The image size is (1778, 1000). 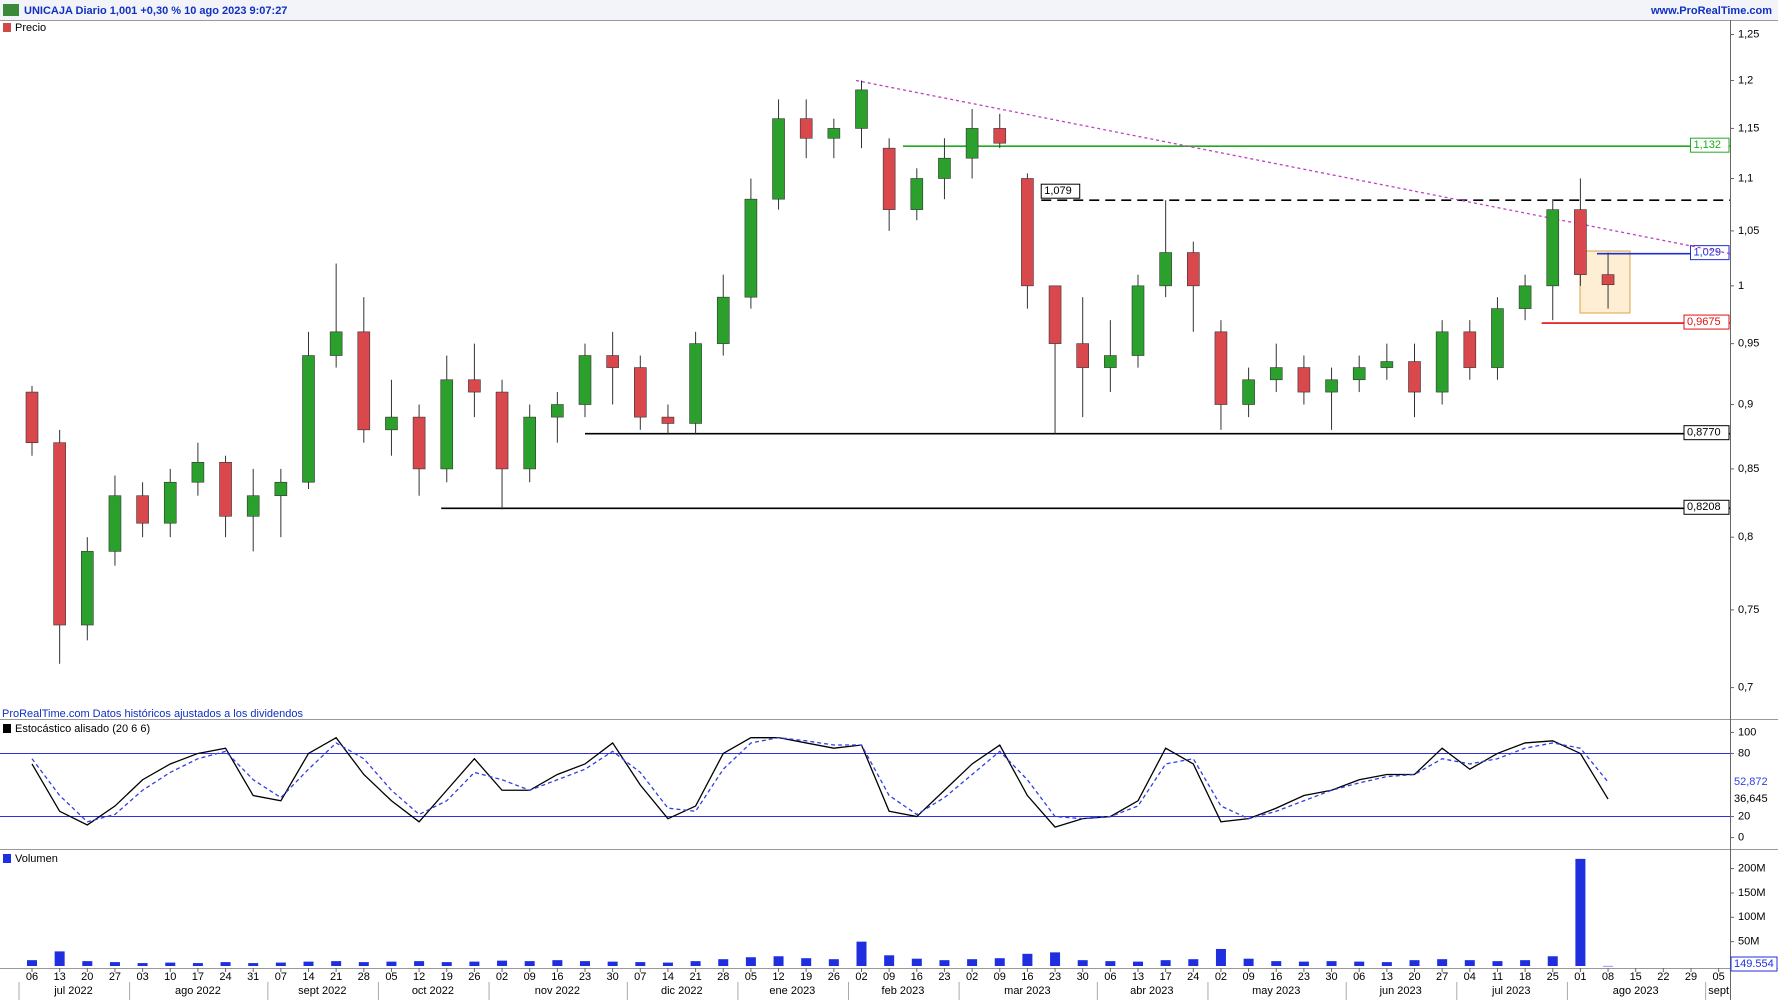 What do you see at coordinates (613, 977) in the screenshot?
I see `x-tick-label: 30` at bounding box center [613, 977].